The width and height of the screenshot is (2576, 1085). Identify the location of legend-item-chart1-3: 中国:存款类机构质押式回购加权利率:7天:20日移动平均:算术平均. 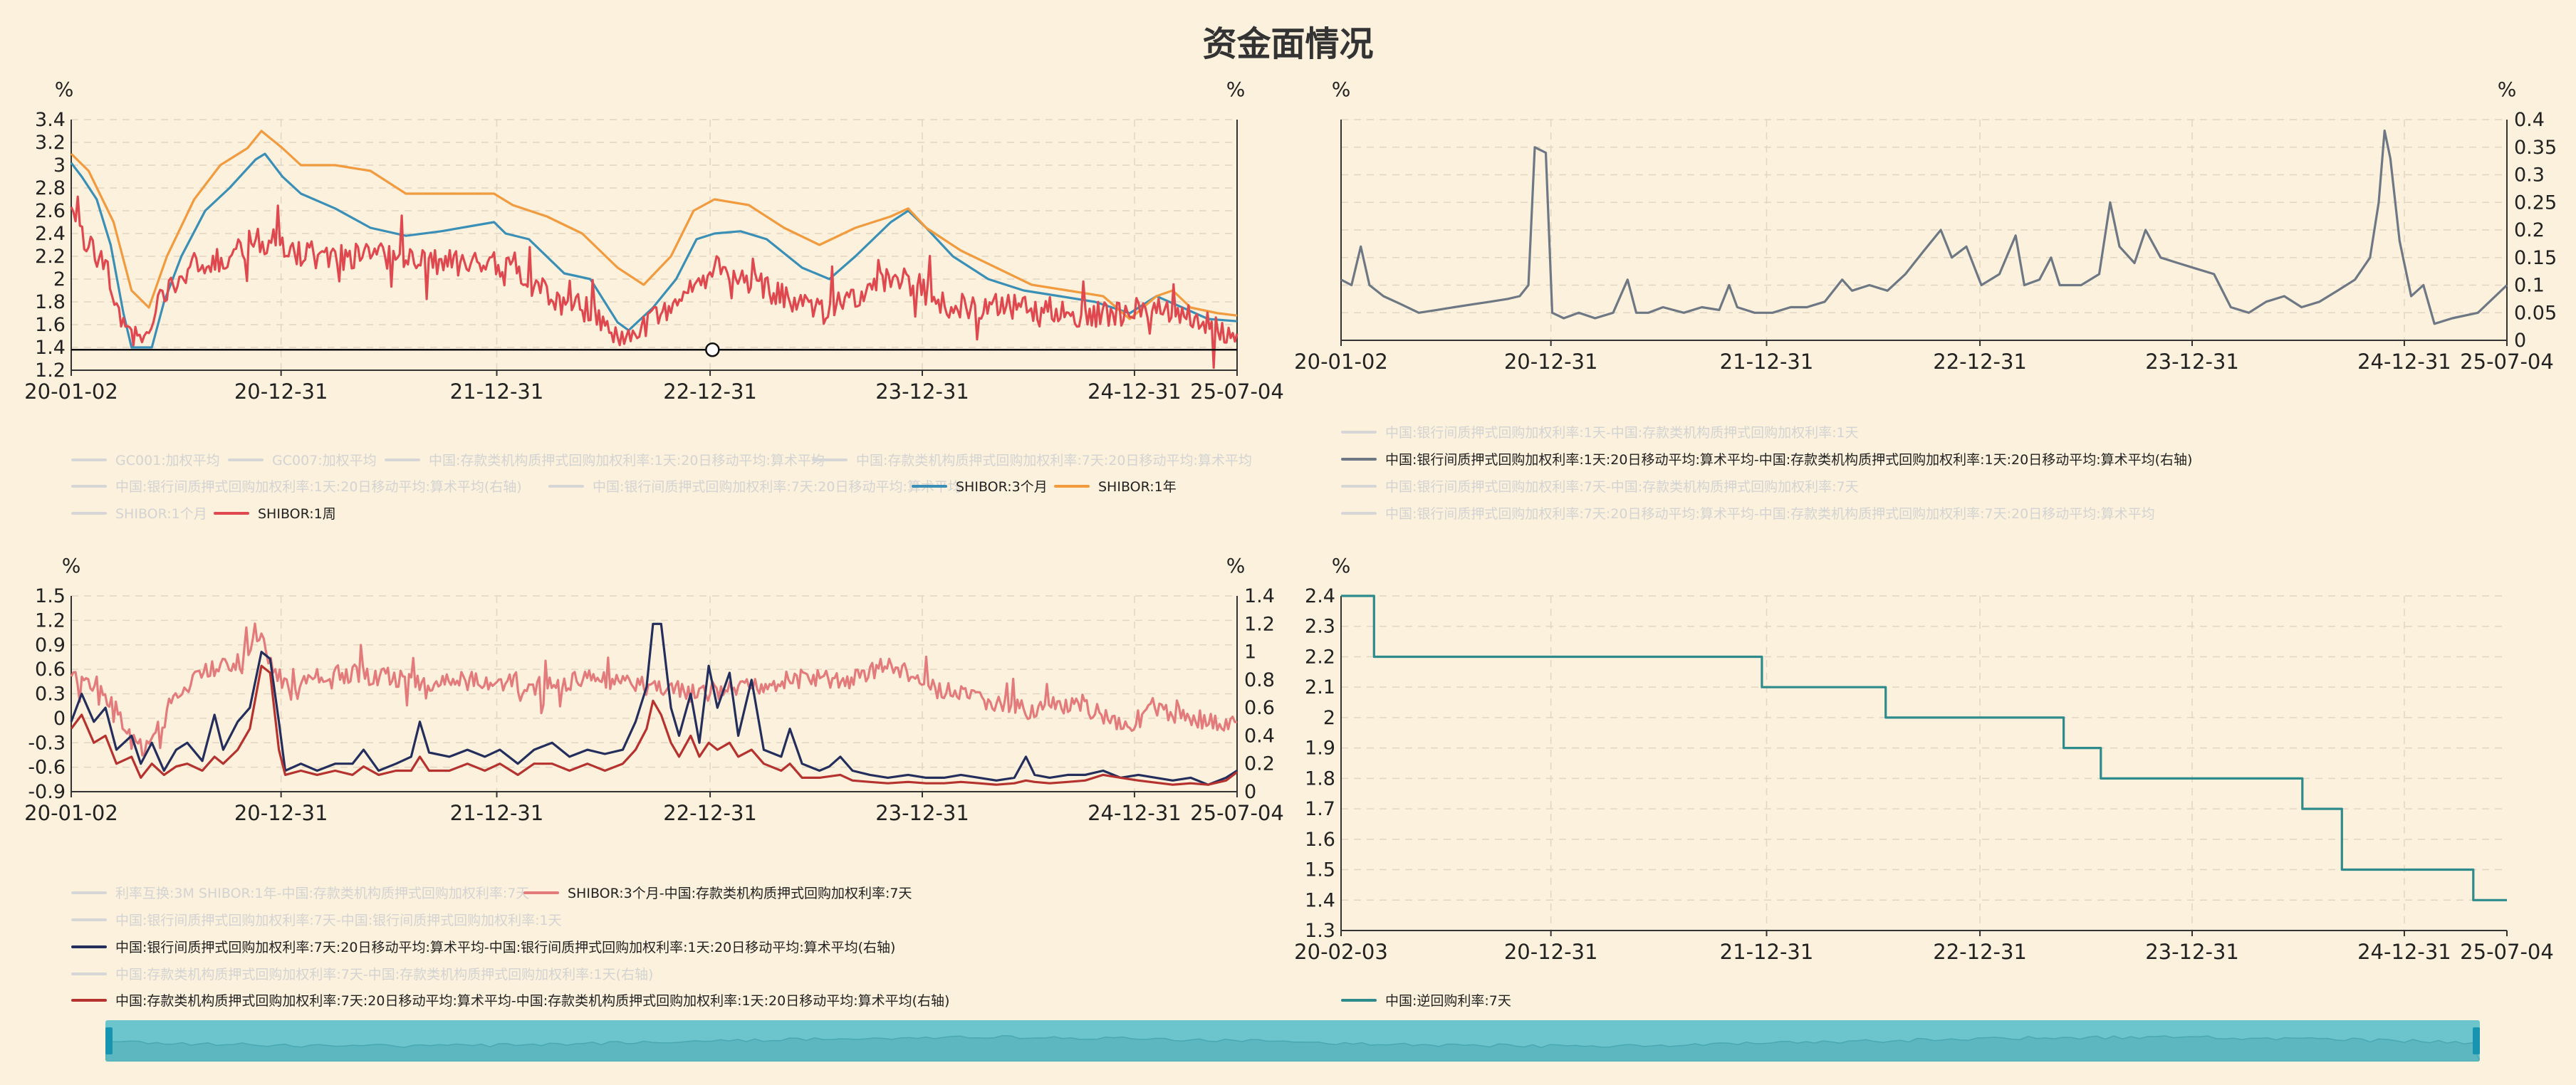
(1032, 459).